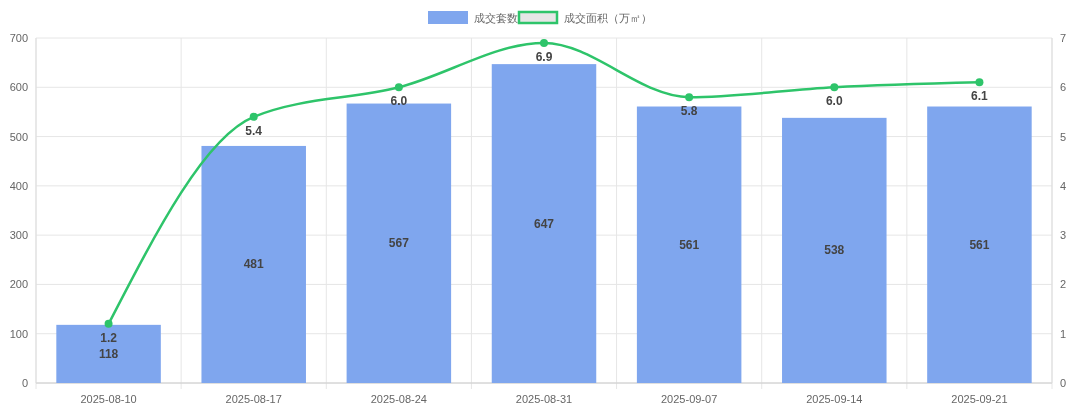  I want to click on x-tick-label: 2025-08-17, so click(253, 399).